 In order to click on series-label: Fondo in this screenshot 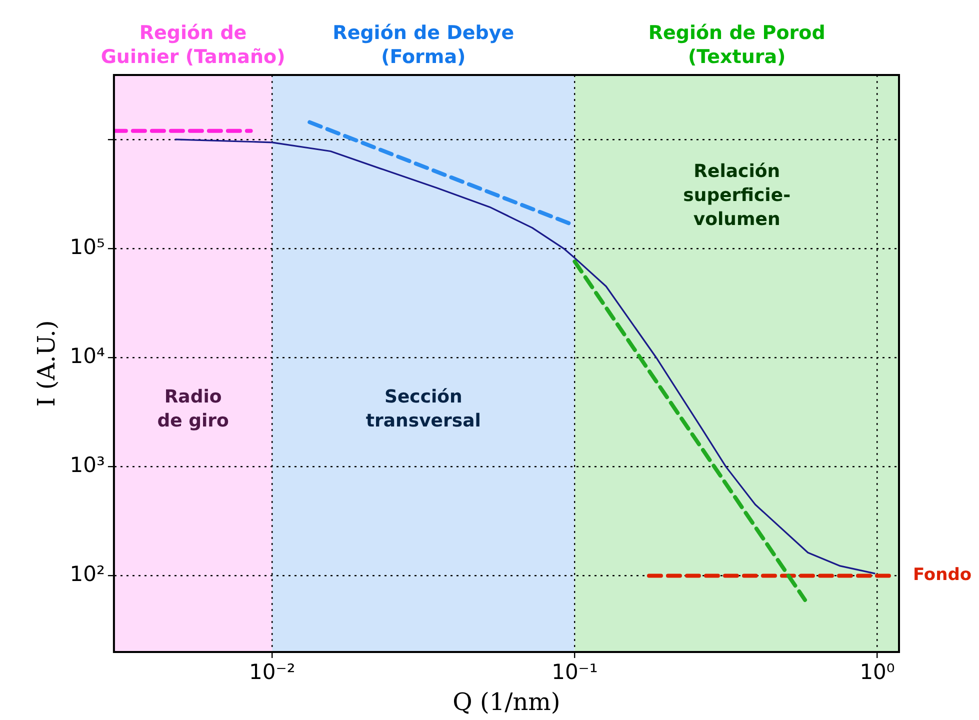, I will do `click(942, 575)`.